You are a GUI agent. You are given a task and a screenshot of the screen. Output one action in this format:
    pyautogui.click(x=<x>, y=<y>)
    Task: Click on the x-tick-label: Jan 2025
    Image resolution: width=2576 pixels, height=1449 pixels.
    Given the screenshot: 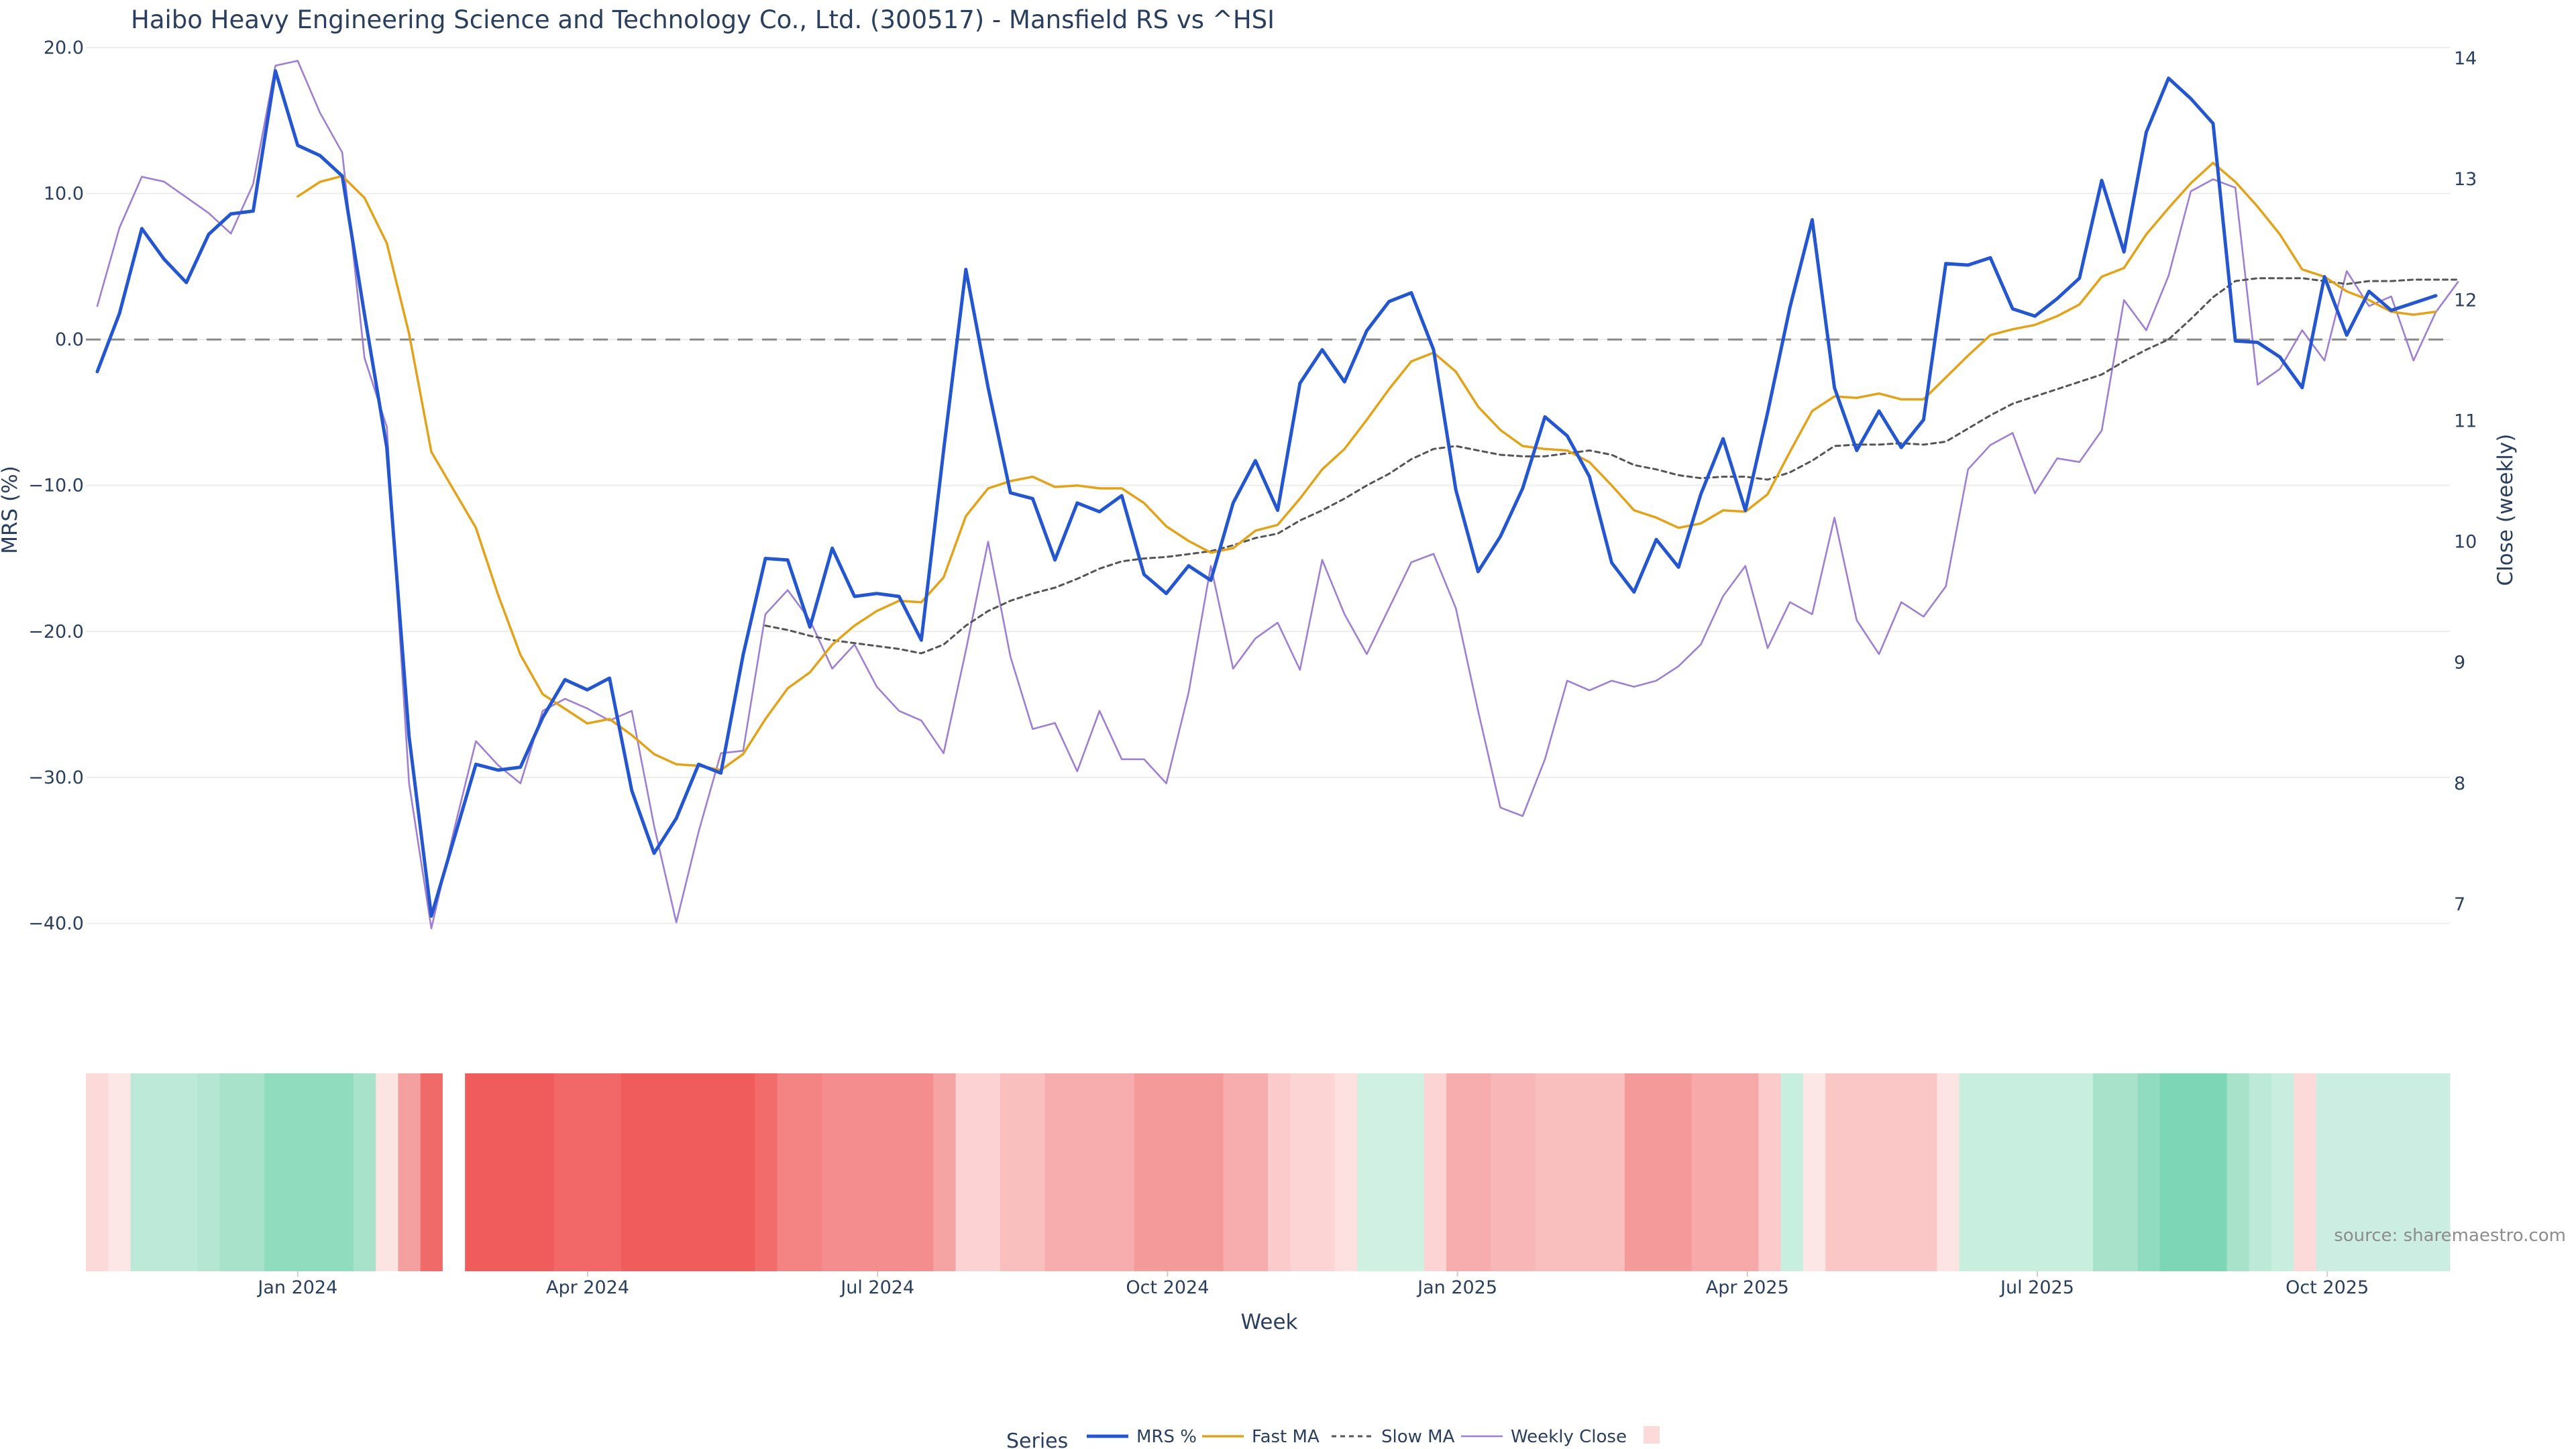 What is the action you would take?
    pyautogui.click(x=1456, y=1287)
    